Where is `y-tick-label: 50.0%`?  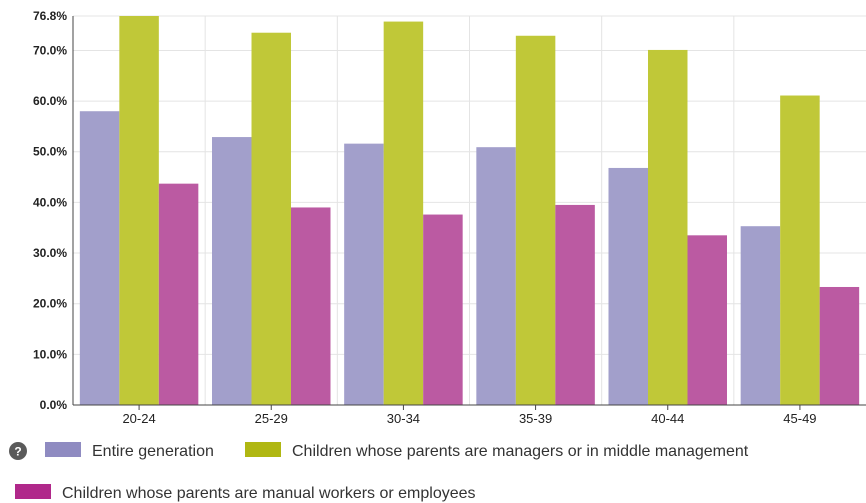
y-tick-label: 50.0% is located at coordinates (50, 152).